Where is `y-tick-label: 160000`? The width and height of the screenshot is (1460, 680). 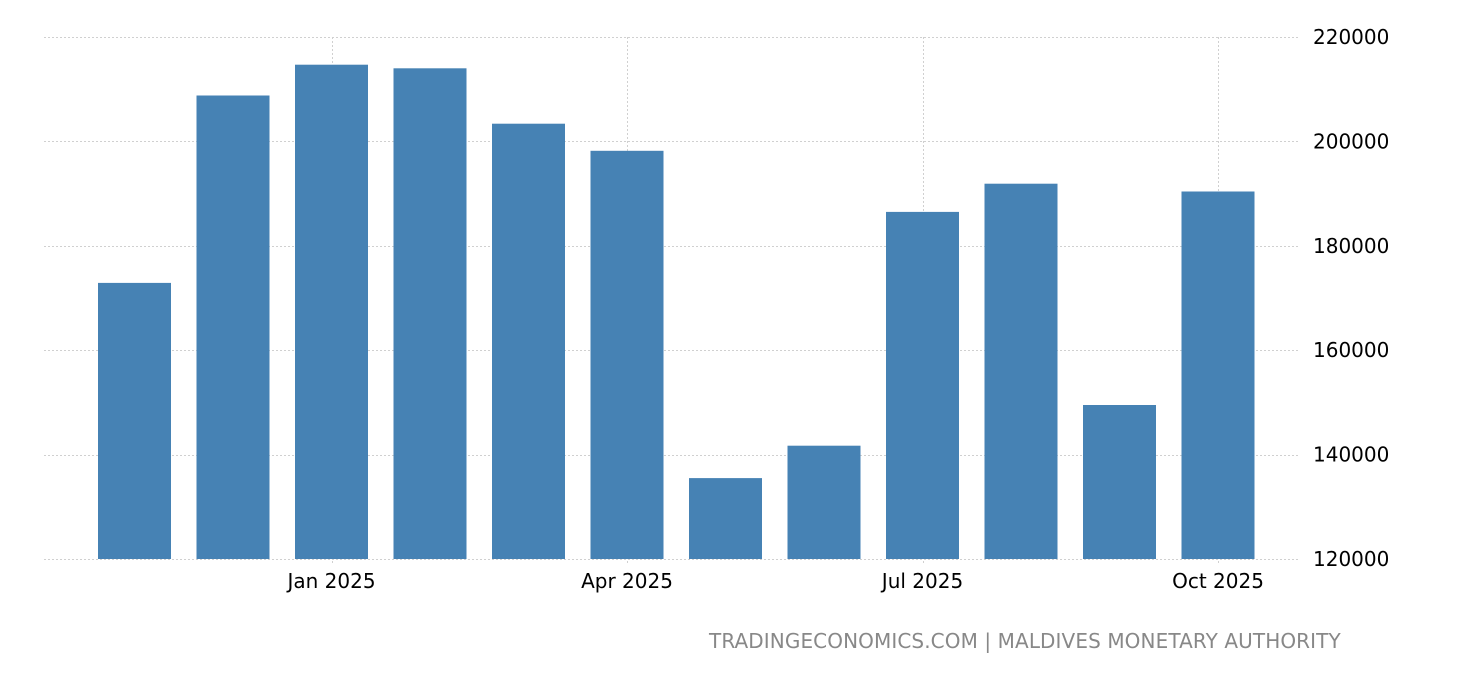 y-tick-label: 160000 is located at coordinates (1351, 350).